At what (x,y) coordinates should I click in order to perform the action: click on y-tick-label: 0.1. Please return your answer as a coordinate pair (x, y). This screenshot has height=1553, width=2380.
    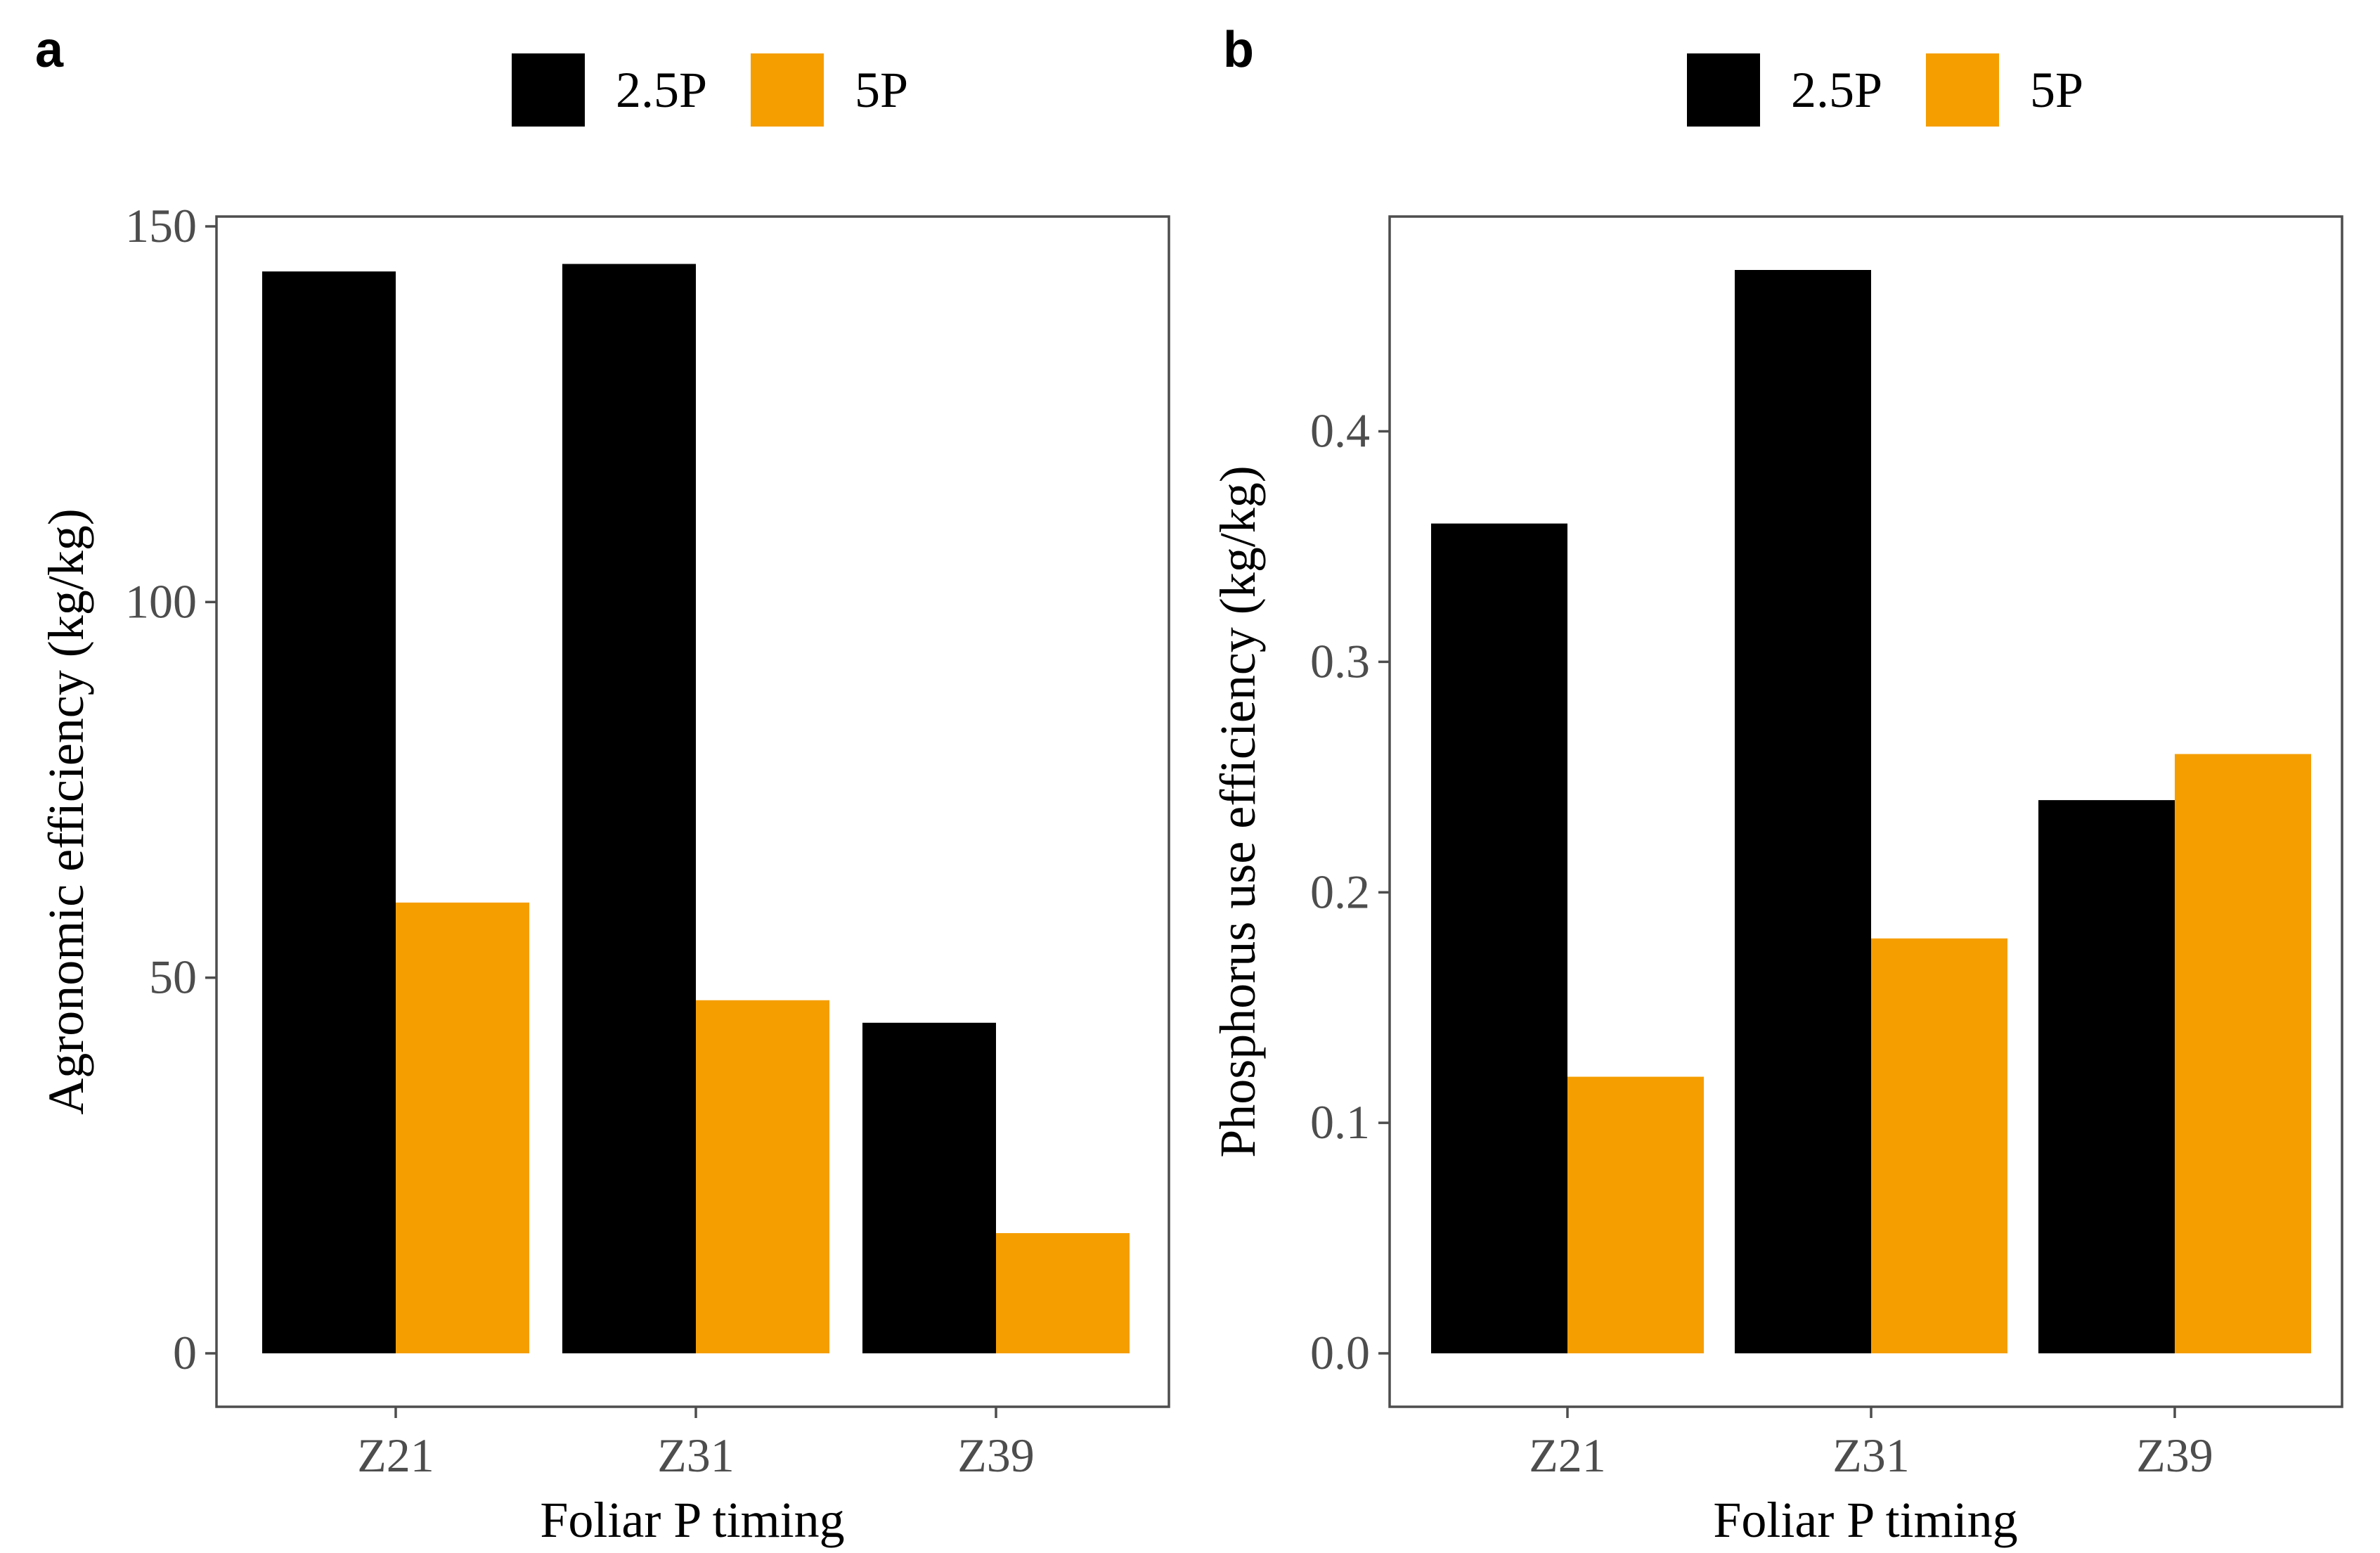
    Looking at the image, I should click on (1340, 1122).